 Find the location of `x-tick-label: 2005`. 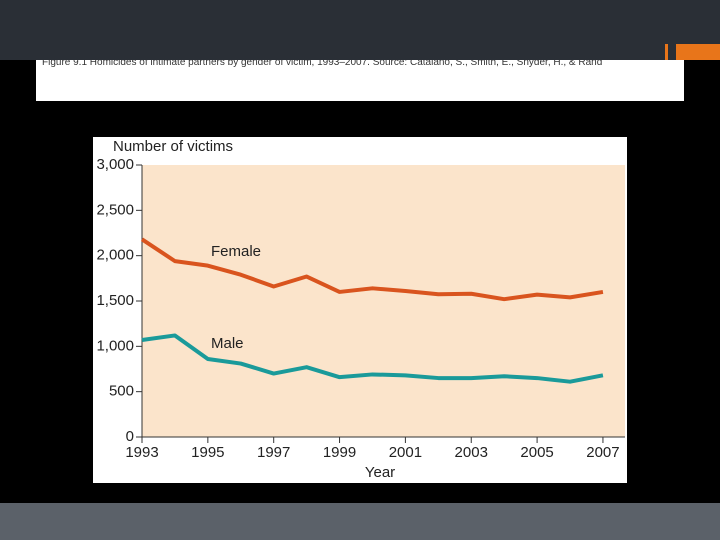

x-tick-label: 2005 is located at coordinates (536, 452).